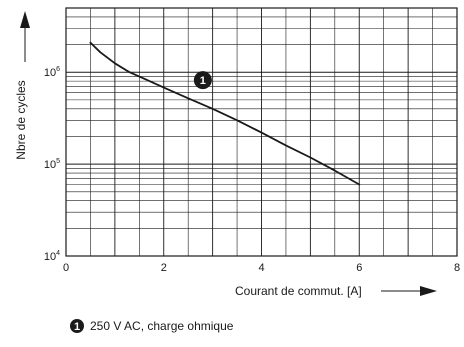 The height and width of the screenshot is (347, 464). I want to click on x-tick-label: 6, so click(359, 268).